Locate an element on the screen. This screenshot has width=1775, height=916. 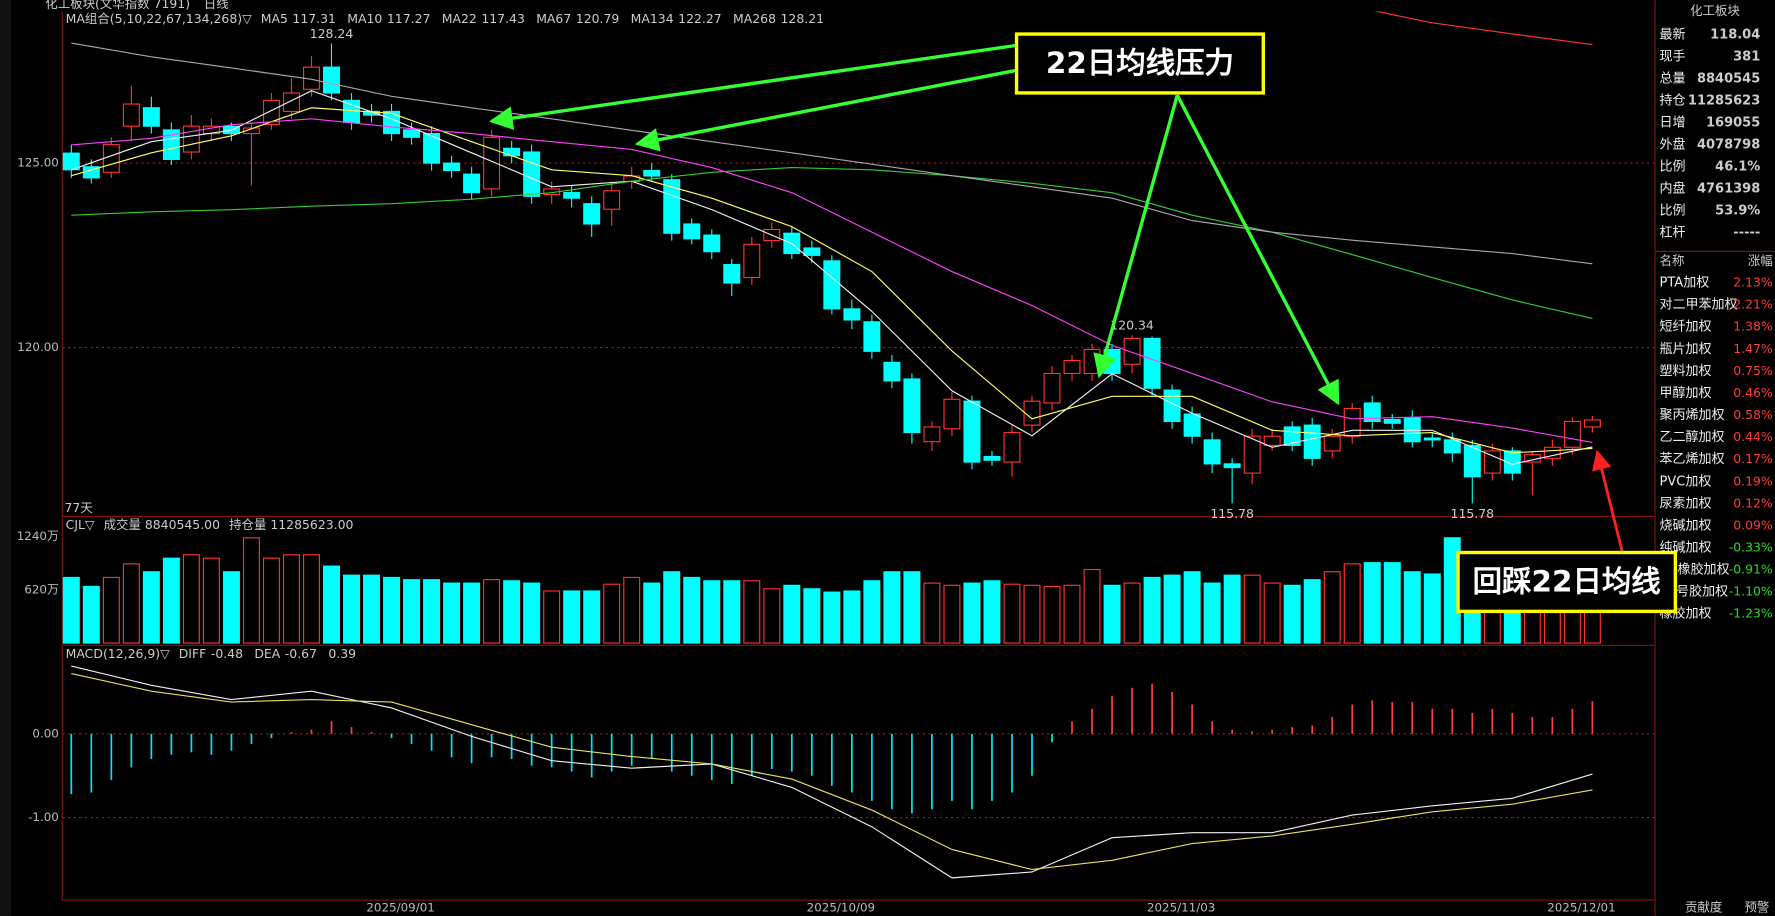
panel-legend: 成交量 8840545.00 is located at coordinates (162, 524).